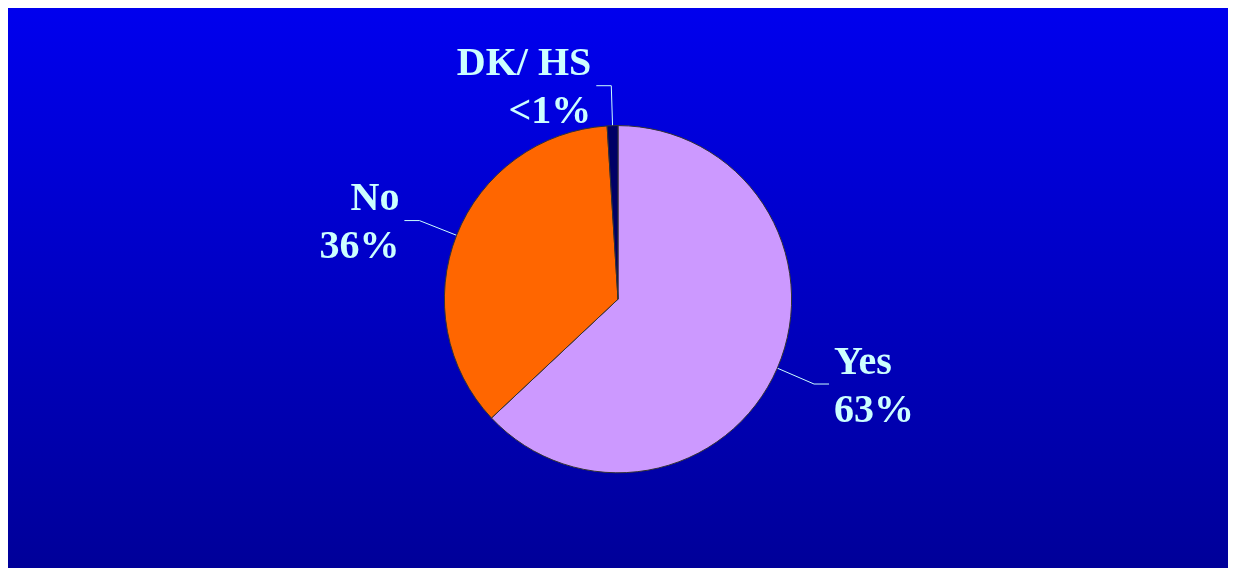 The height and width of the screenshot is (576, 1236). What do you see at coordinates (524, 62) in the screenshot?
I see `slice-label: DK/ HS` at bounding box center [524, 62].